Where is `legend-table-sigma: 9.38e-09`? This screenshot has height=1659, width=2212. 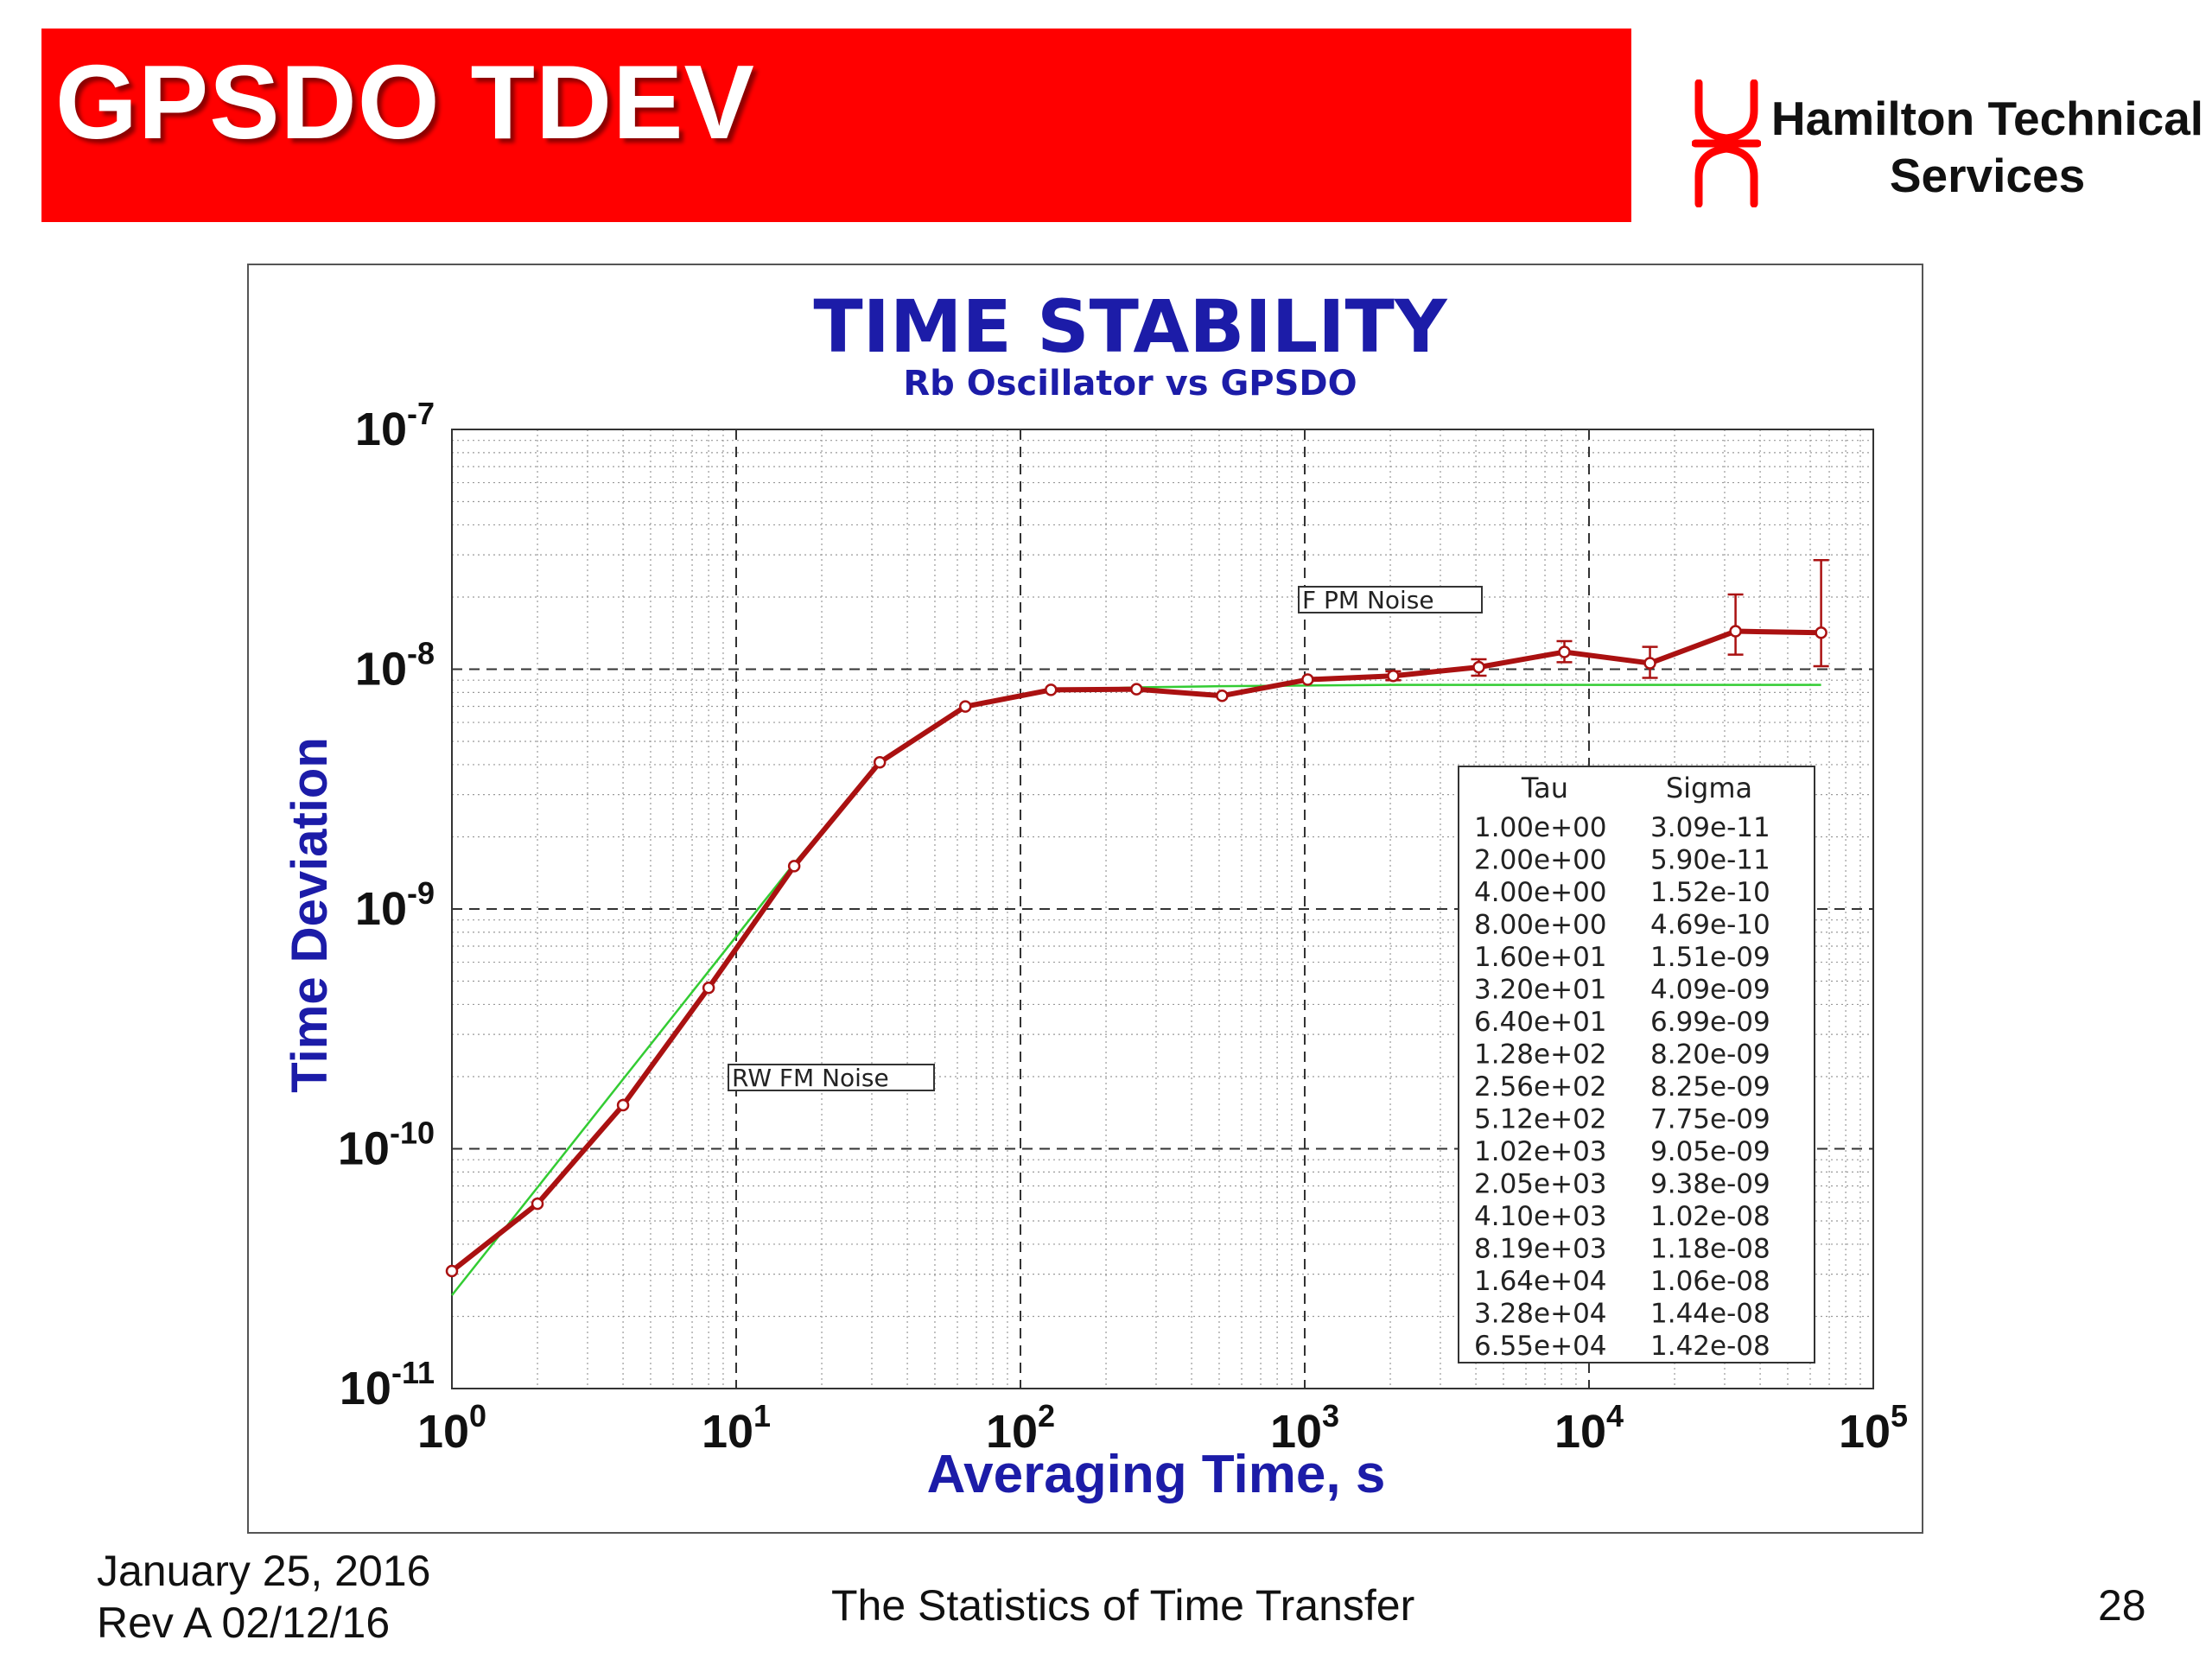
legend-table-sigma: 9.38e-09 is located at coordinates (1710, 1184).